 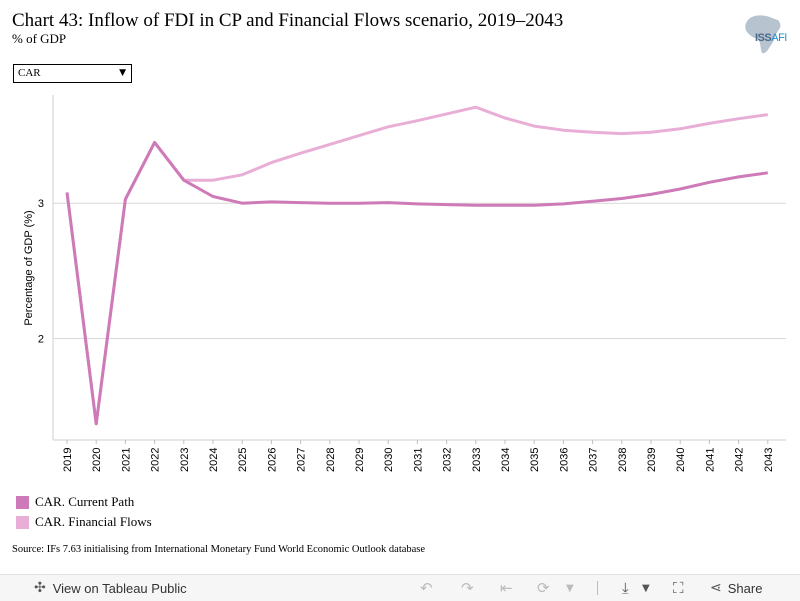 What do you see at coordinates (467, 588) in the screenshot?
I see `redo-icon: ↷` at bounding box center [467, 588].